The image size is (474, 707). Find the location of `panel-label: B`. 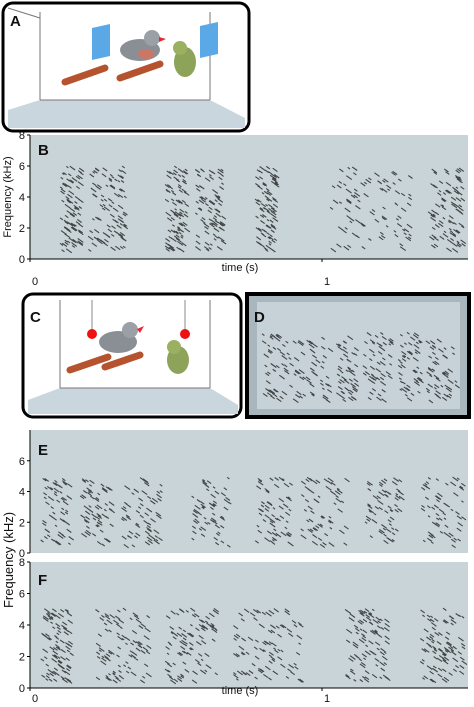

panel-label: B is located at coordinates (43, 150).